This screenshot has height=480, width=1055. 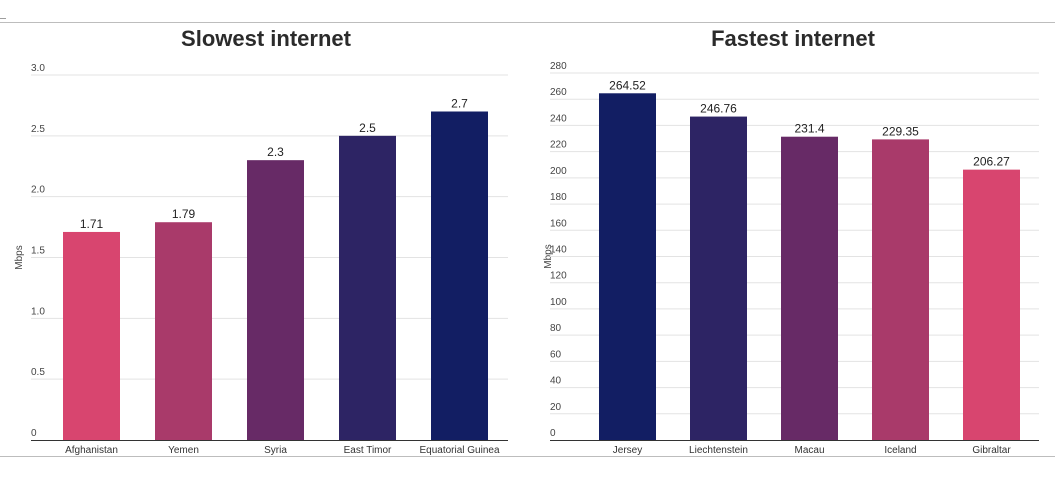 What do you see at coordinates (718, 109) in the screenshot?
I see `fastest-data-label: 246.76` at bounding box center [718, 109].